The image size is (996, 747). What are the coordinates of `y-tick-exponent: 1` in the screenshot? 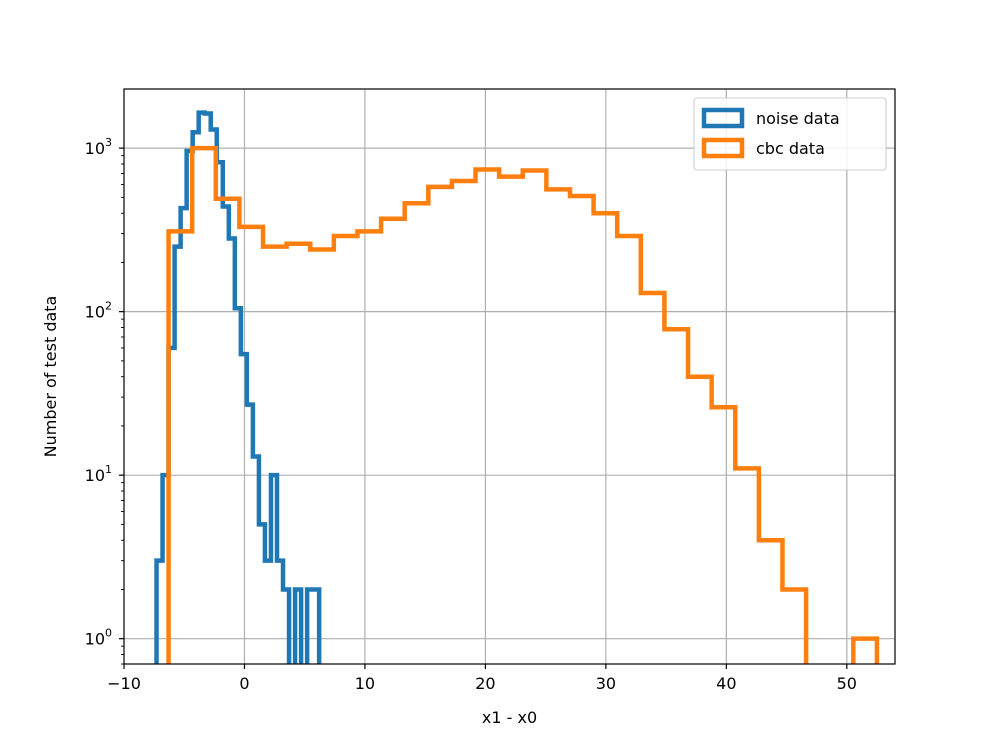 It's located at (108, 469).